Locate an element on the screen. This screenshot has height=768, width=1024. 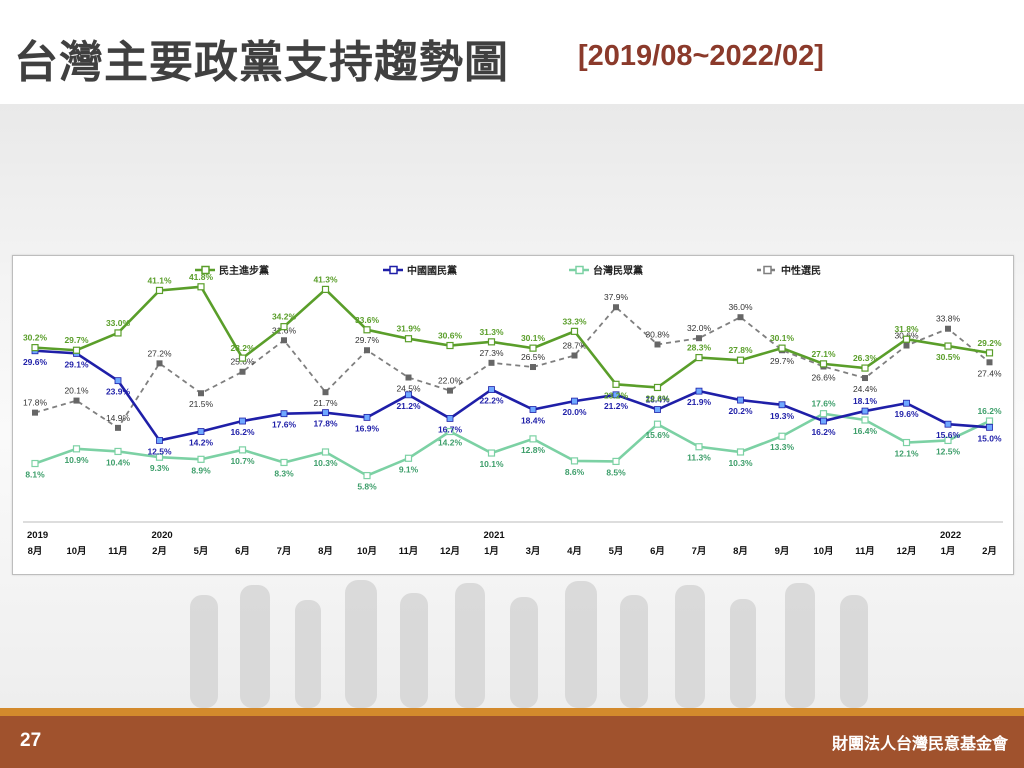
data-label-dpp: 34.2% is located at coordinates (284, 317).